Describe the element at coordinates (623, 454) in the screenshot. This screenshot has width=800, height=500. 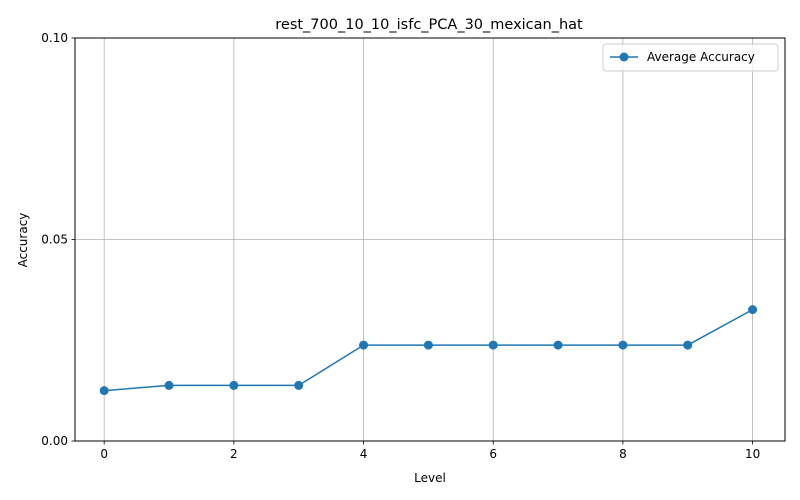
I see `x-tick-label: 8` at that location.